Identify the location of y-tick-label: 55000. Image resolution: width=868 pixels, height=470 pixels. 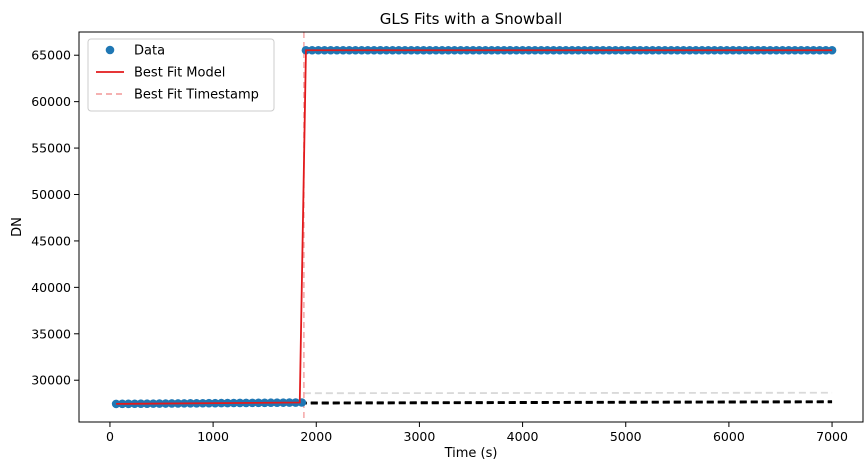
(51, 148).